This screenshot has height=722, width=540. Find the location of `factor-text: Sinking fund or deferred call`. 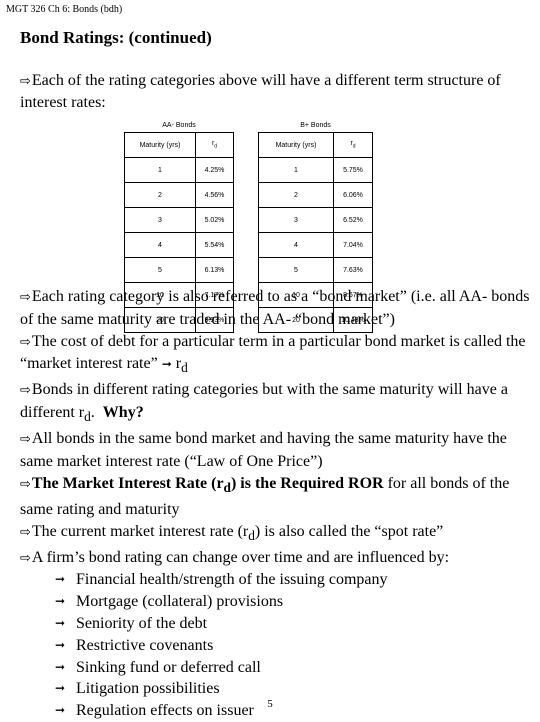

factor-text: Sinking fund or deferred call is located at coordinates (168, 667).